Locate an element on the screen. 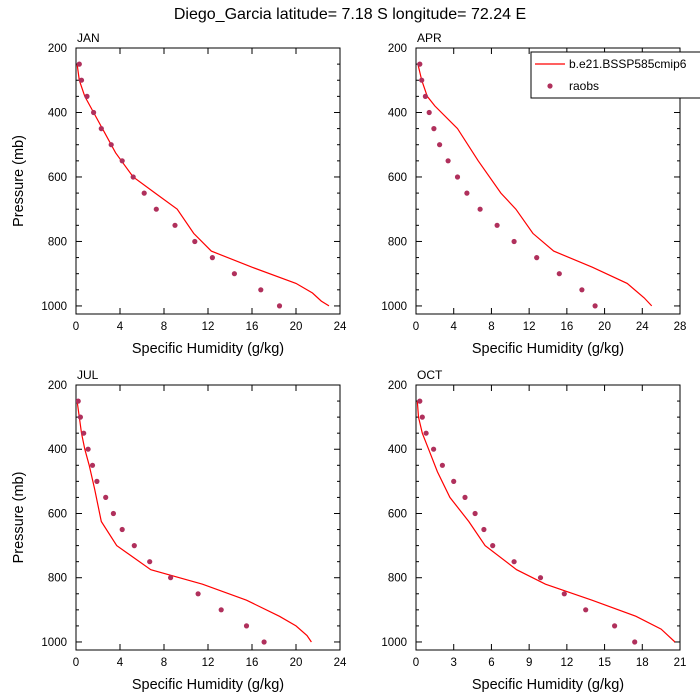 Image resolution: width=700 pixels, height=700 pixels. panel-label: OCT is located at coordinates (430, 375).